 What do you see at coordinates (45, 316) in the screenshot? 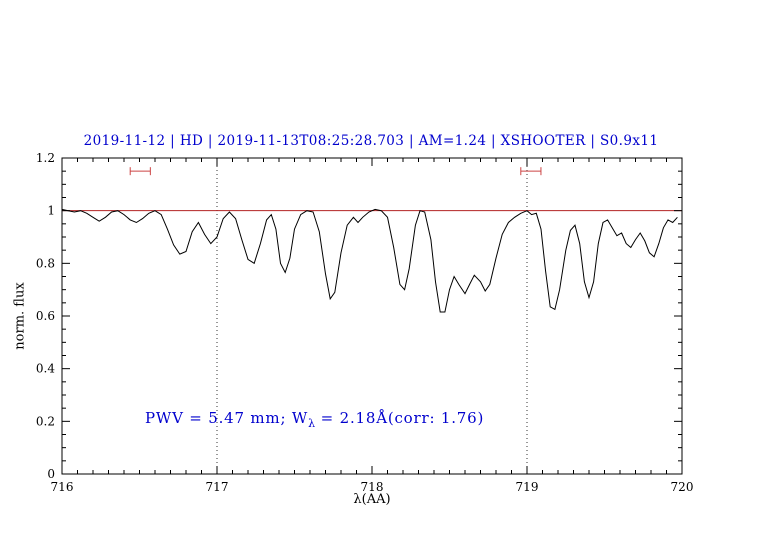
I see `y-tick-label: 0.6` at bounding box center [45, 316].